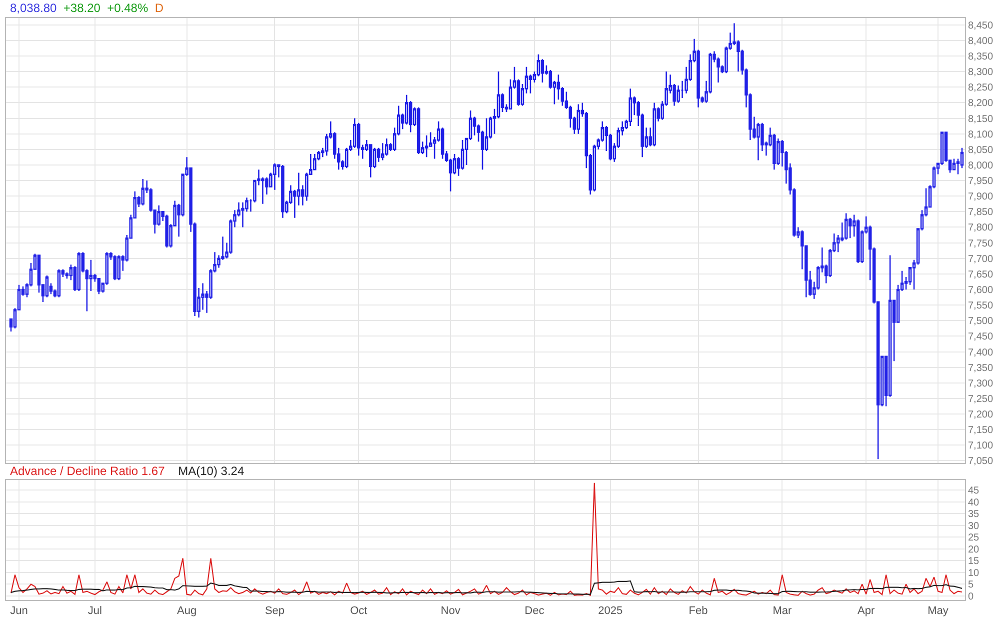 The image size is (1000, 622). I want to click on y-tick-label: 25, so click(974, 538).